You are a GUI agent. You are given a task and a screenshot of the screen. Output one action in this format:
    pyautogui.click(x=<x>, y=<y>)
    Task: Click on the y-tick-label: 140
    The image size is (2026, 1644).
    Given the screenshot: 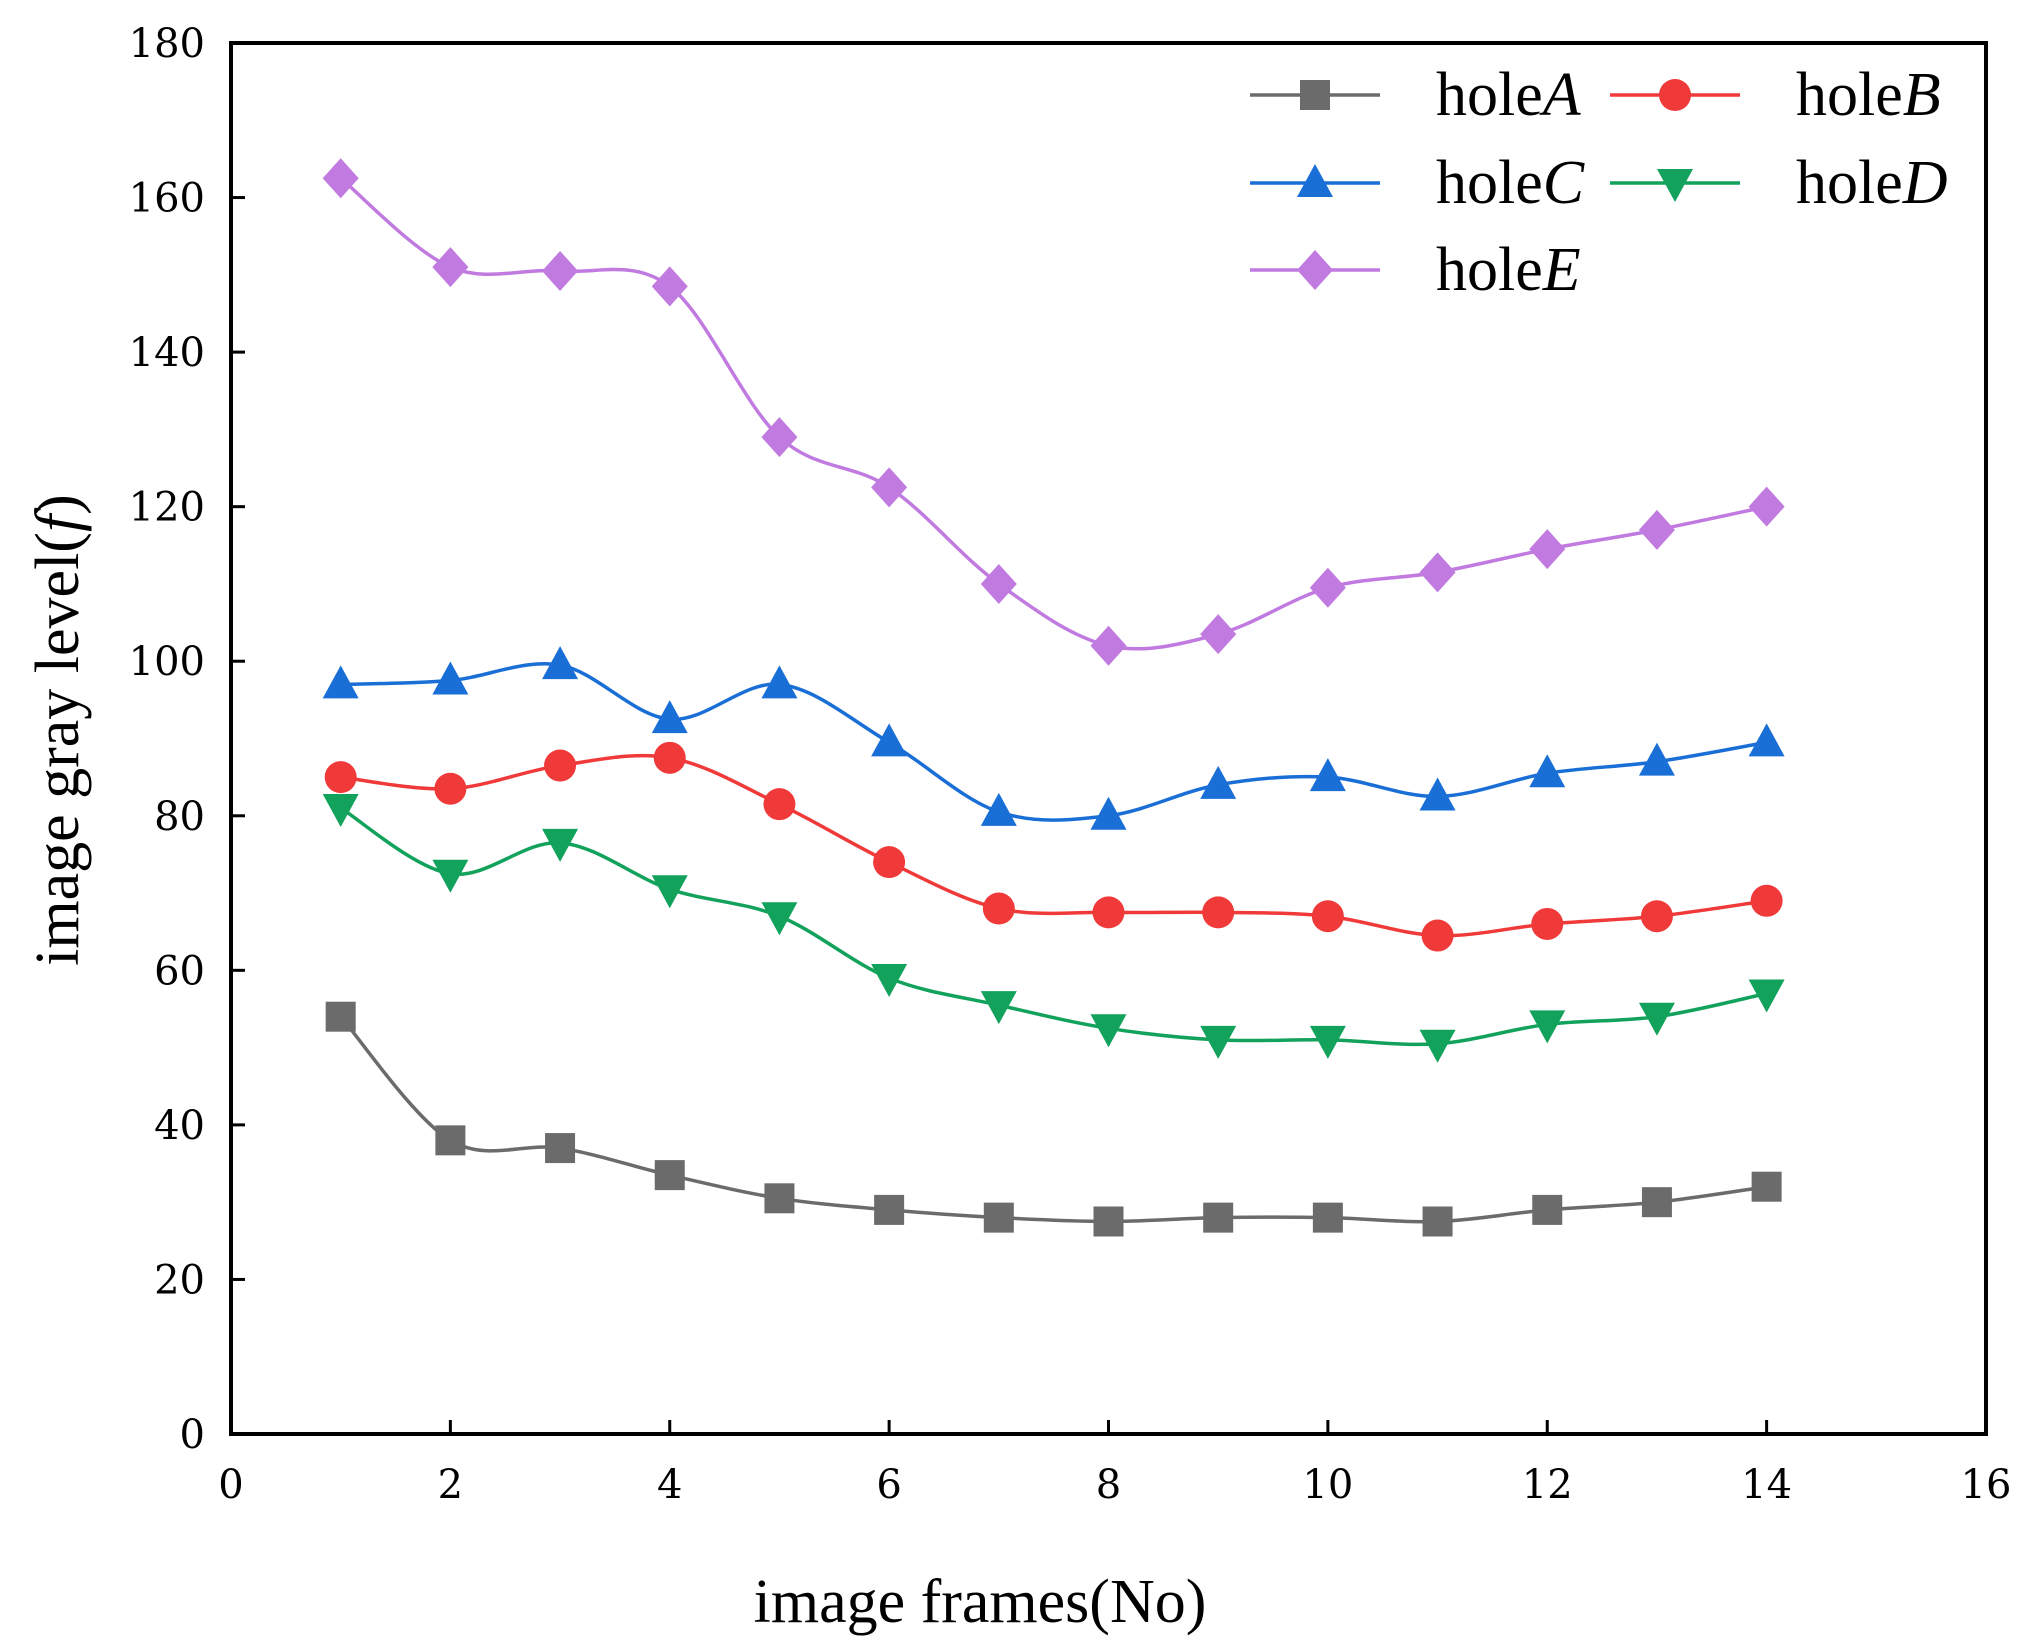 What is the action you would take?
    pyautogui.click(x=167, y=353)
    